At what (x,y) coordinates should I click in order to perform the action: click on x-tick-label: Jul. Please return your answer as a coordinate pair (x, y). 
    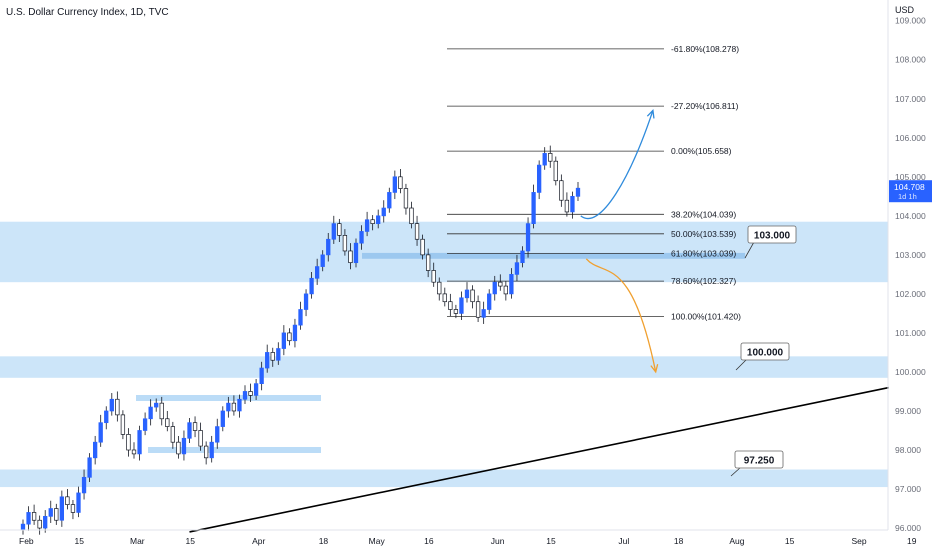
    Looking at the image, I should click on (623, 541).